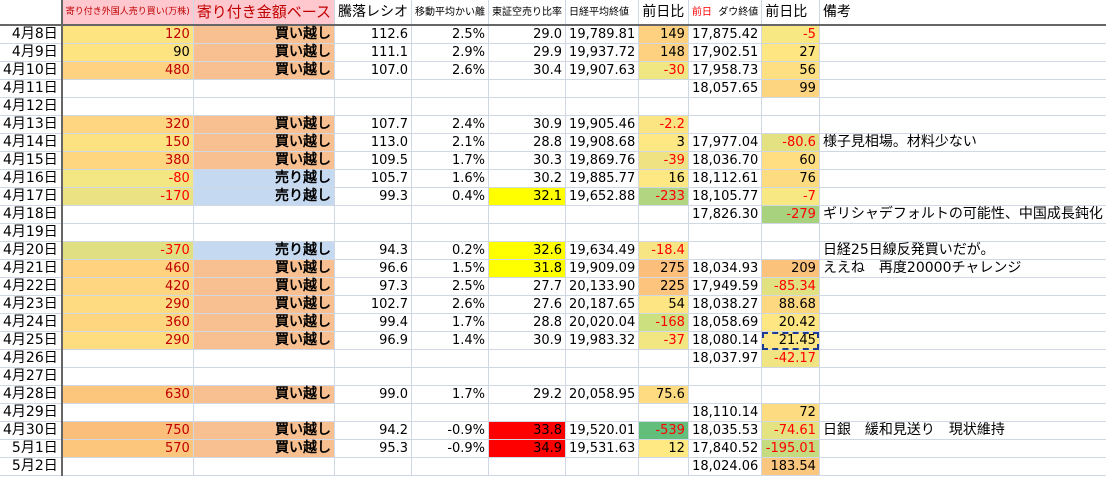  I want to click on note-cell: 日銀 緩和見送り 現状維持, so click(962, 430).